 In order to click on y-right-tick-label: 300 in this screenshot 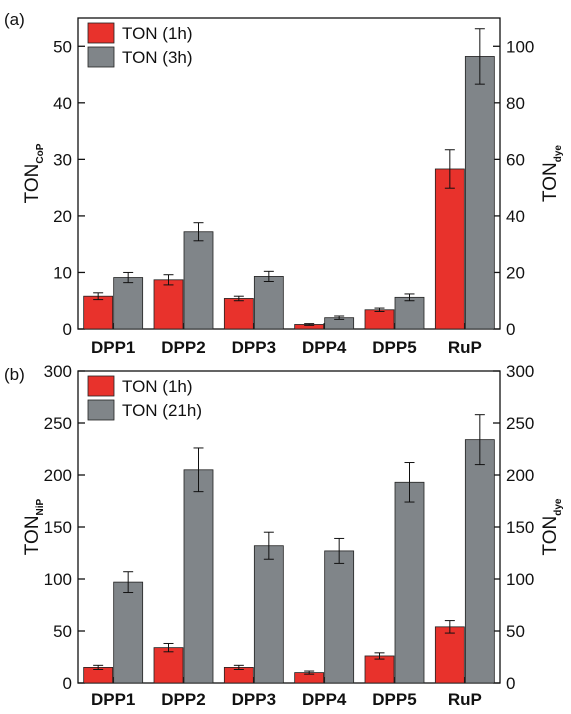, I will do `click(520, 371)`.